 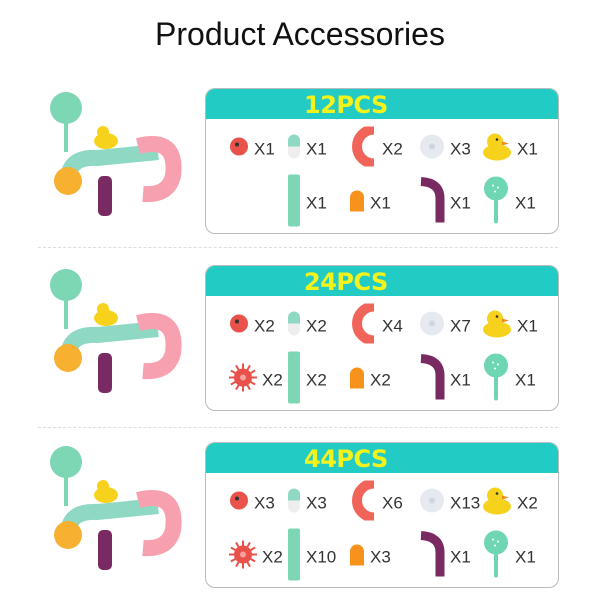 I want to click on accessory-item: X4, so click(x=375, y=325).